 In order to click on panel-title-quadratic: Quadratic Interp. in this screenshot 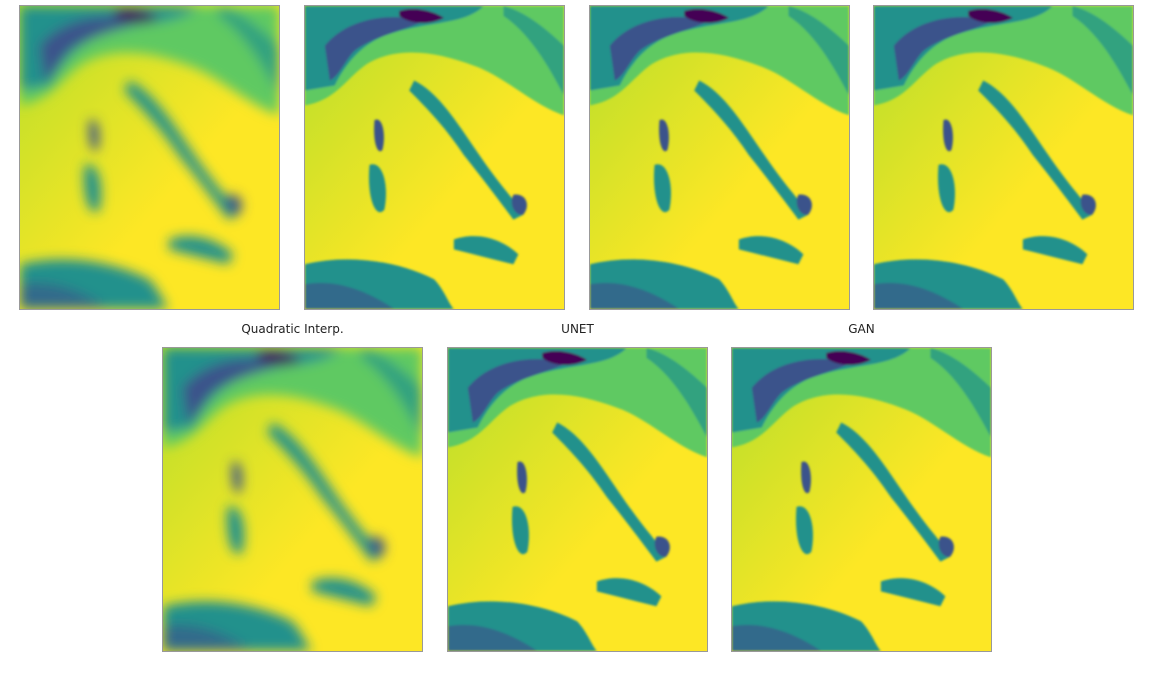, I will do `click(292, 329)`.